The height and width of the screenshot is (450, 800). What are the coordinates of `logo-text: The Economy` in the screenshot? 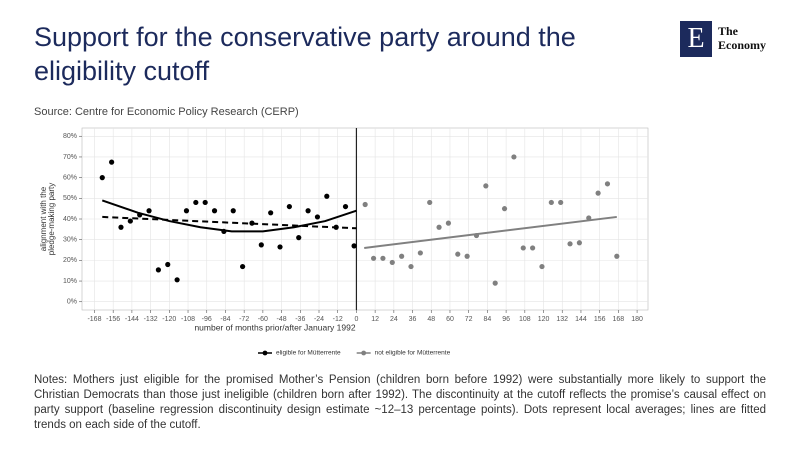 It's located at (742, 38).